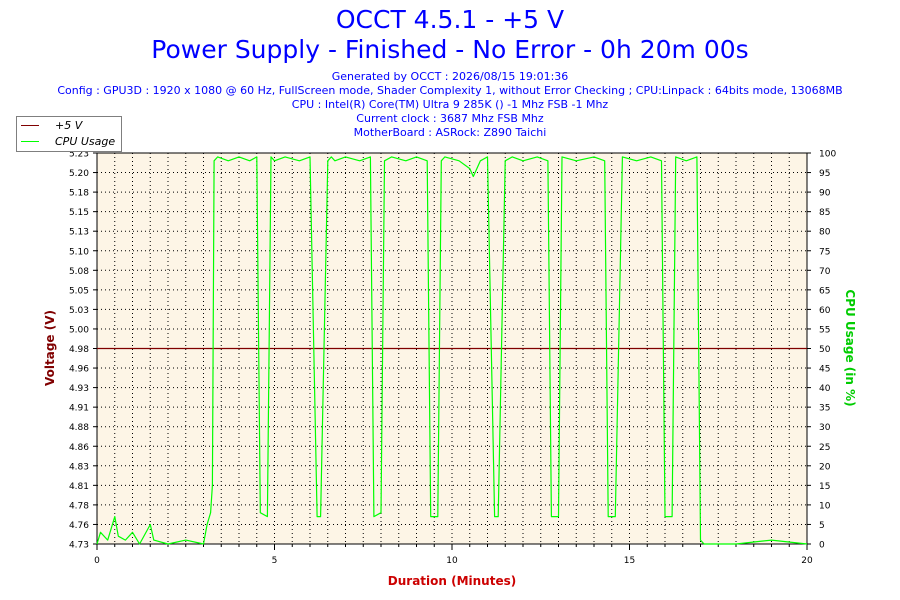 The width and height of the screenshot is (900, 600). What do you see at coordinates (824, 291) in the screenshot?
I see `y2-tick-label: 65` at bounding box center [824, 291].